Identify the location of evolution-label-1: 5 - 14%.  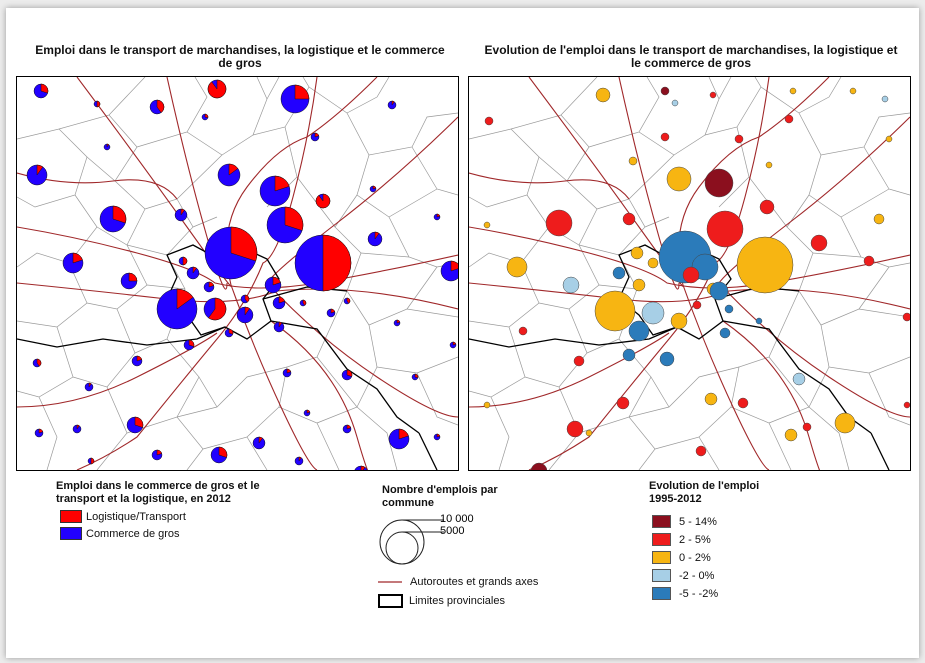
(698, 521).